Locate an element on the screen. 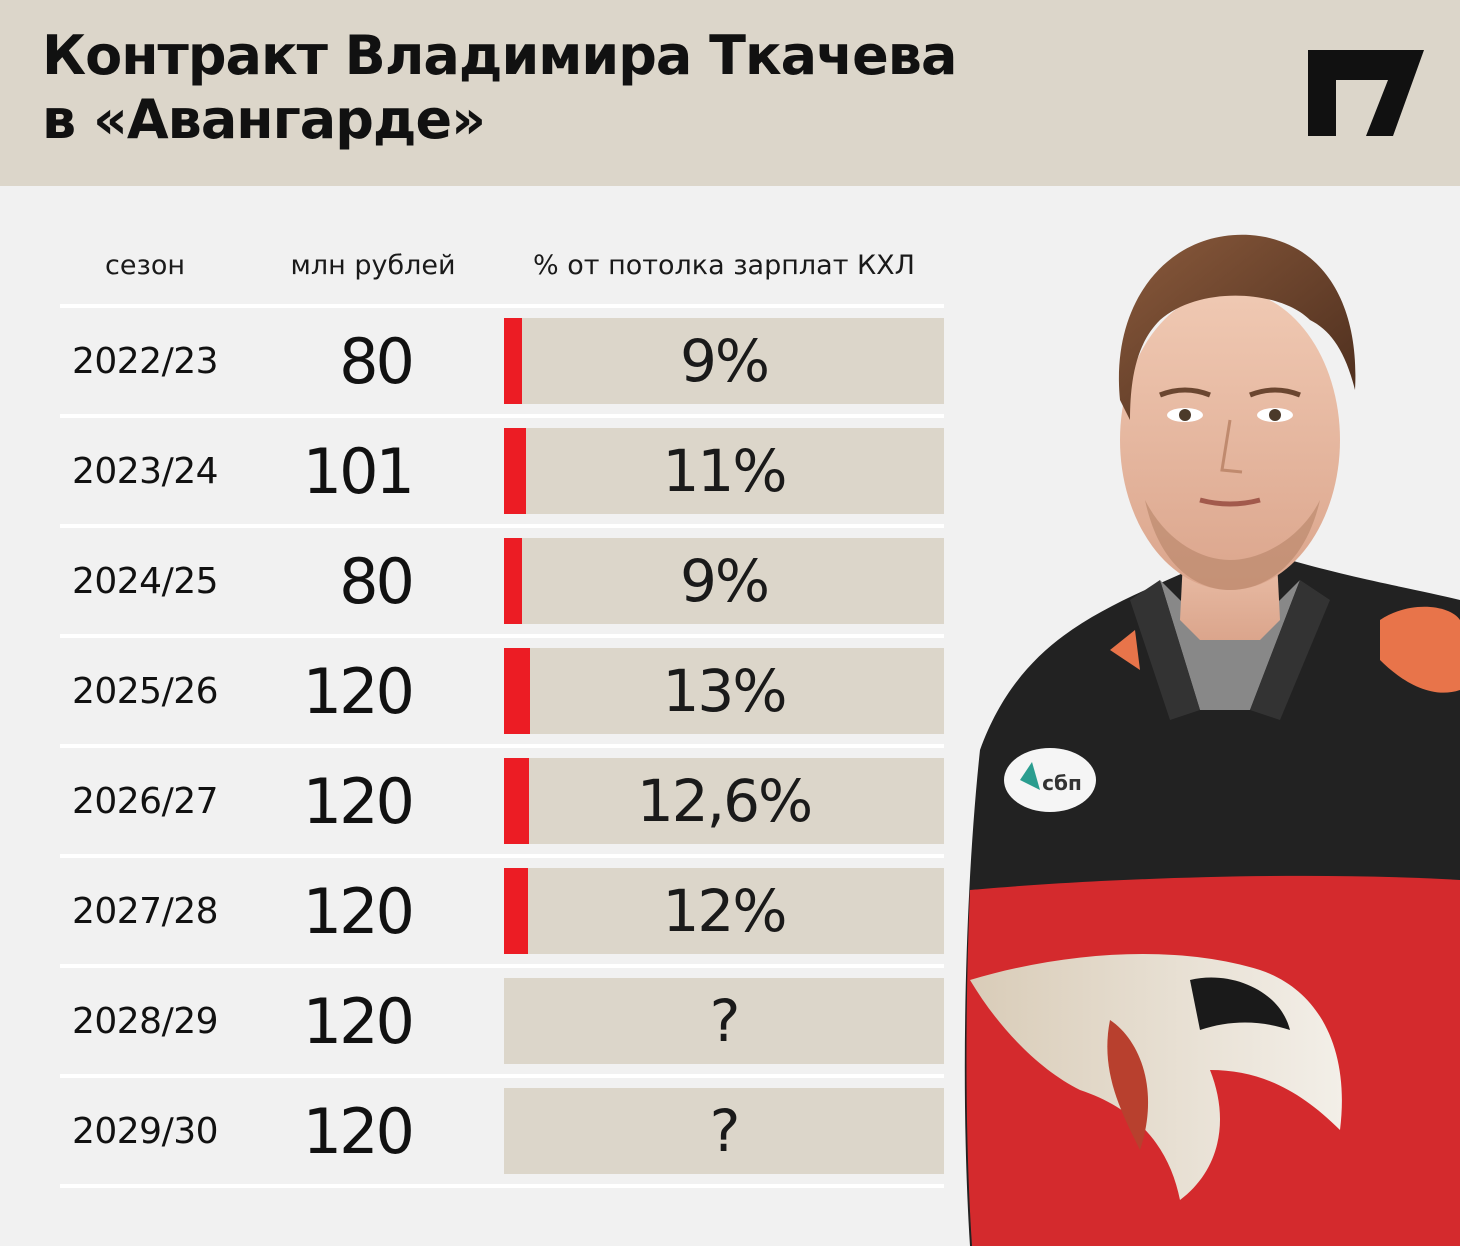  season-label: 2024/25 is located at coordinates (145, 581).